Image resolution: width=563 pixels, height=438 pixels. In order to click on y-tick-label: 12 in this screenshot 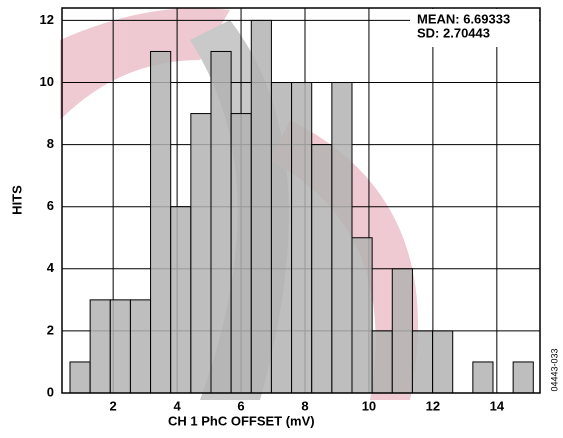, I will do `click(47, 19)`.